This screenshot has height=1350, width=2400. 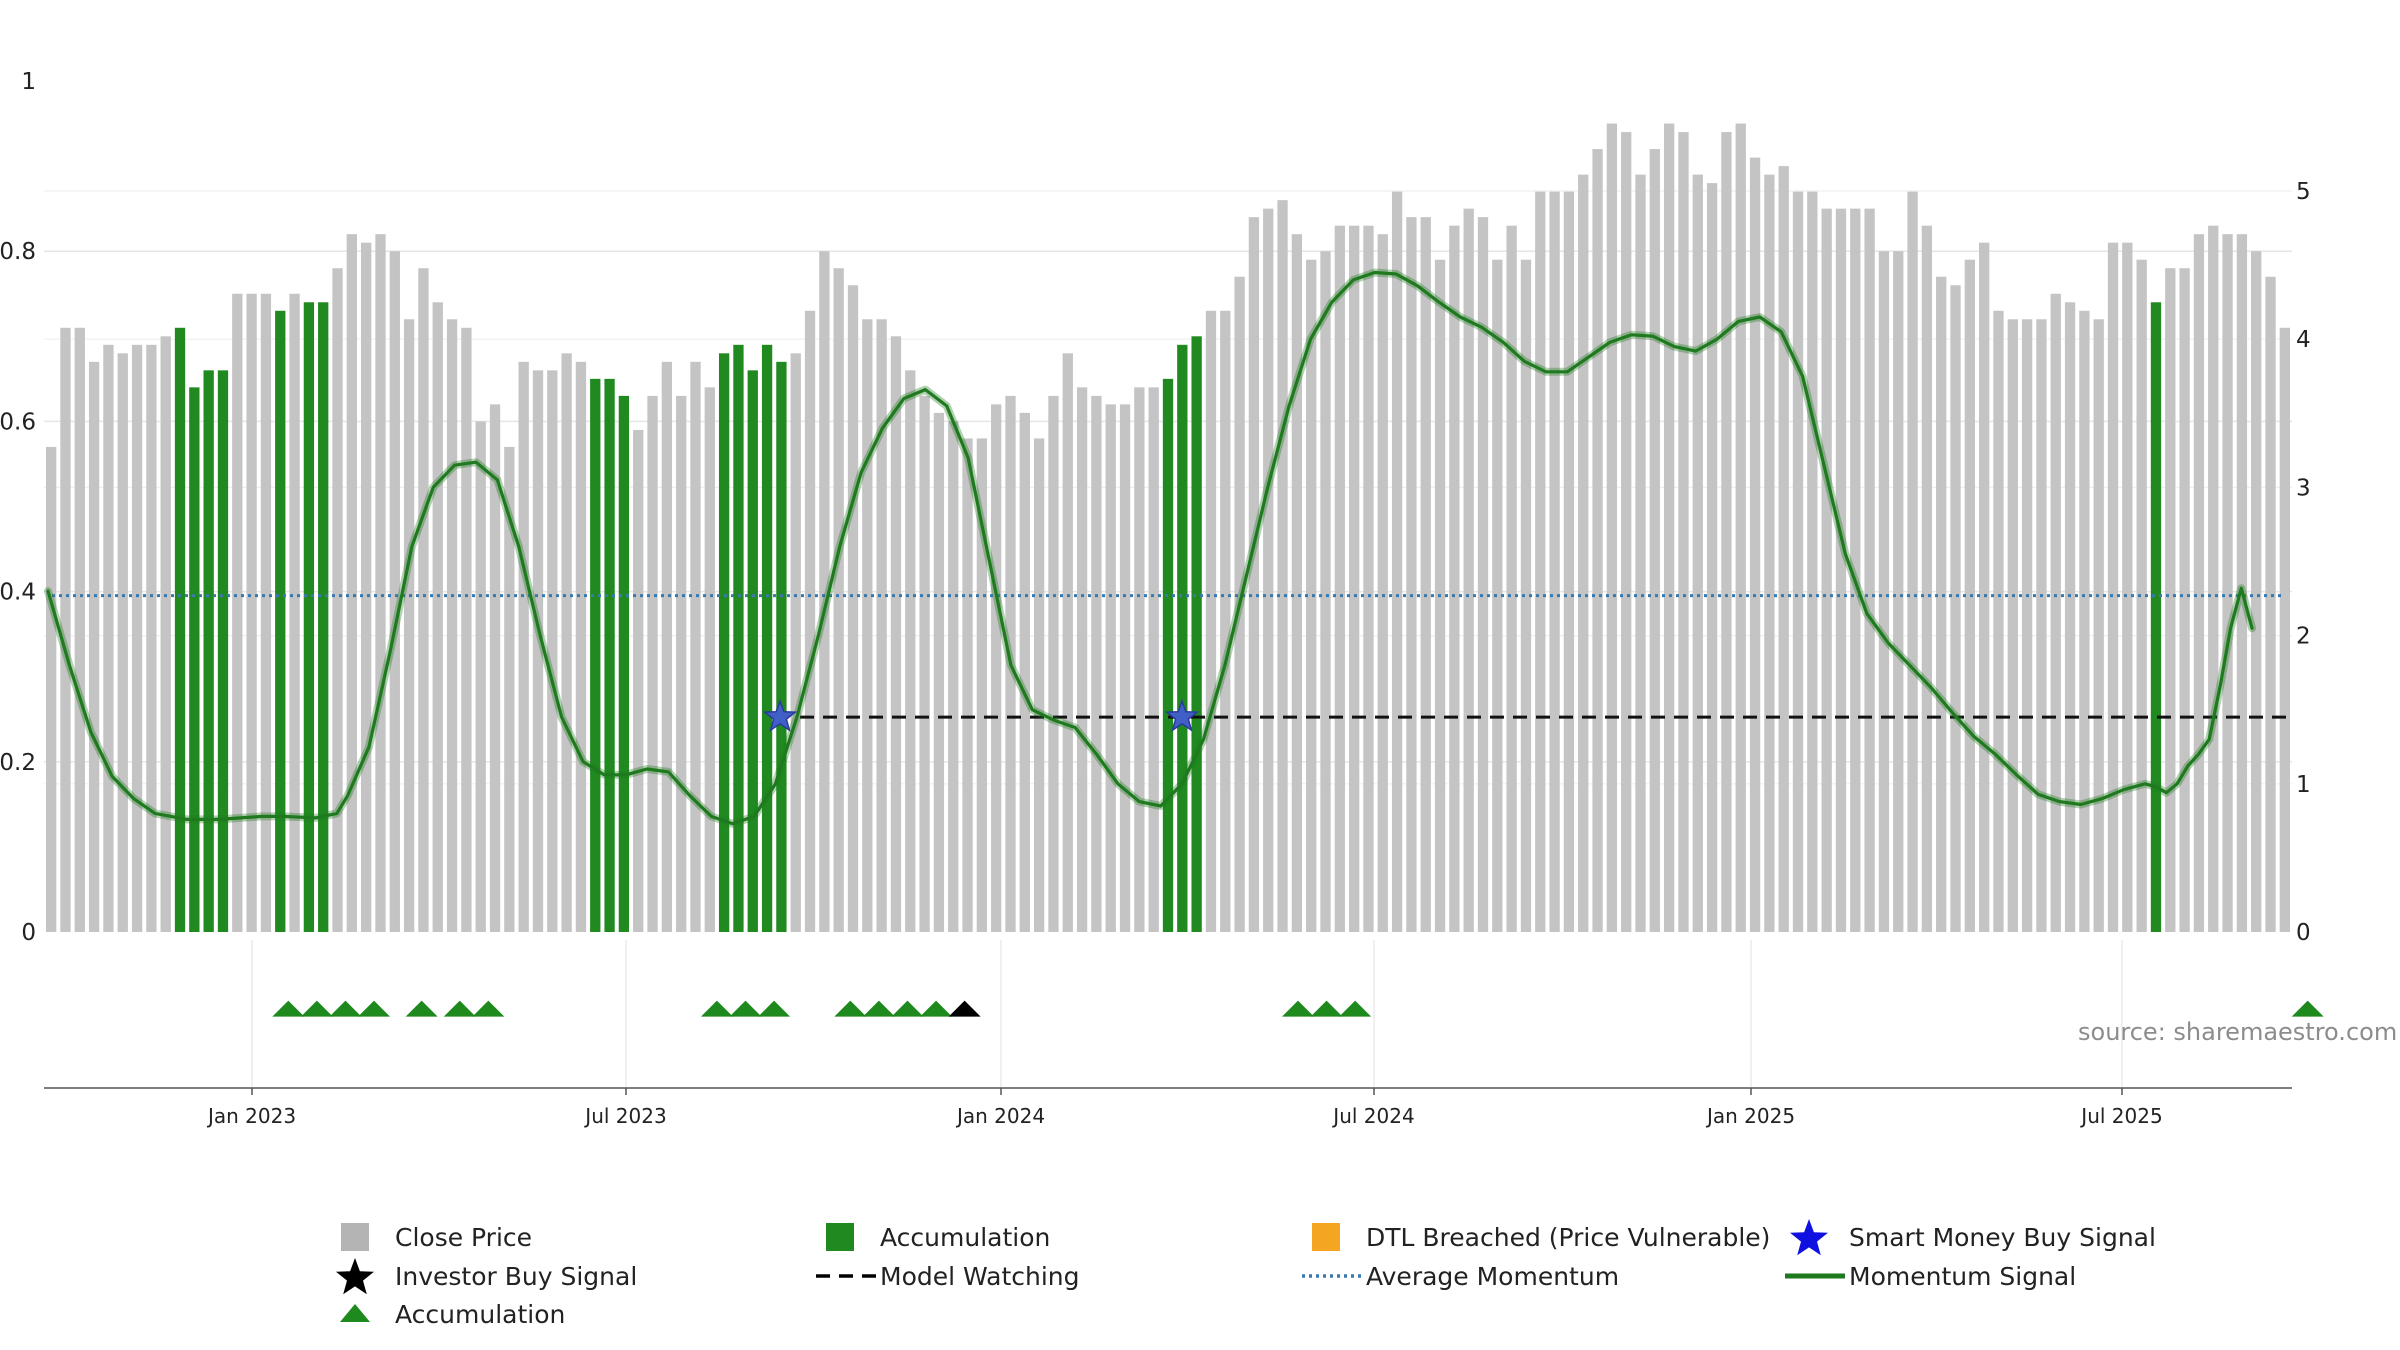 What do you see at coordinates (28, 933) in the screenshot?
I see `left-axis-tick-label: 0` at bounding box center [28, 933].